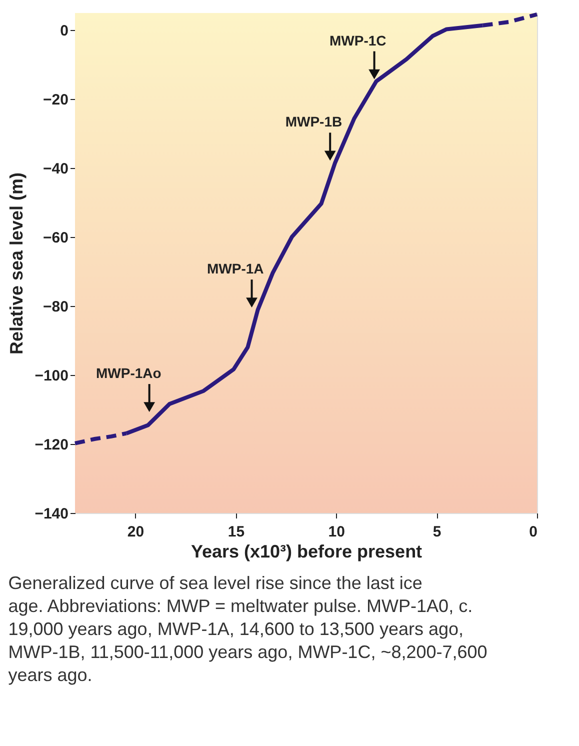 The height and width of the screenshot is (746, 579). I want to click on y-tick-label: −60, so click(55, 238).